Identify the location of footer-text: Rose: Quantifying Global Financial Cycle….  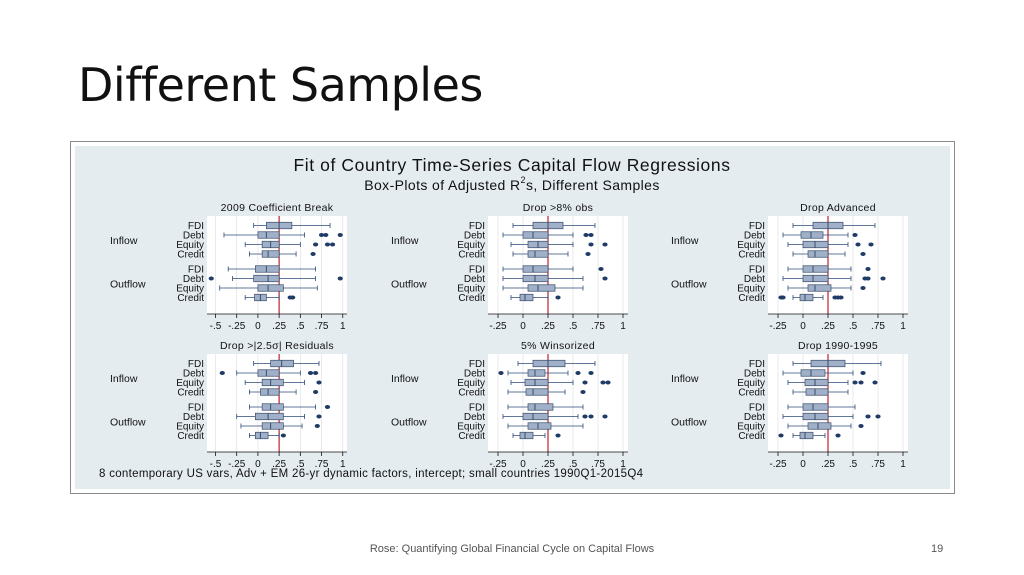
(512, 549).